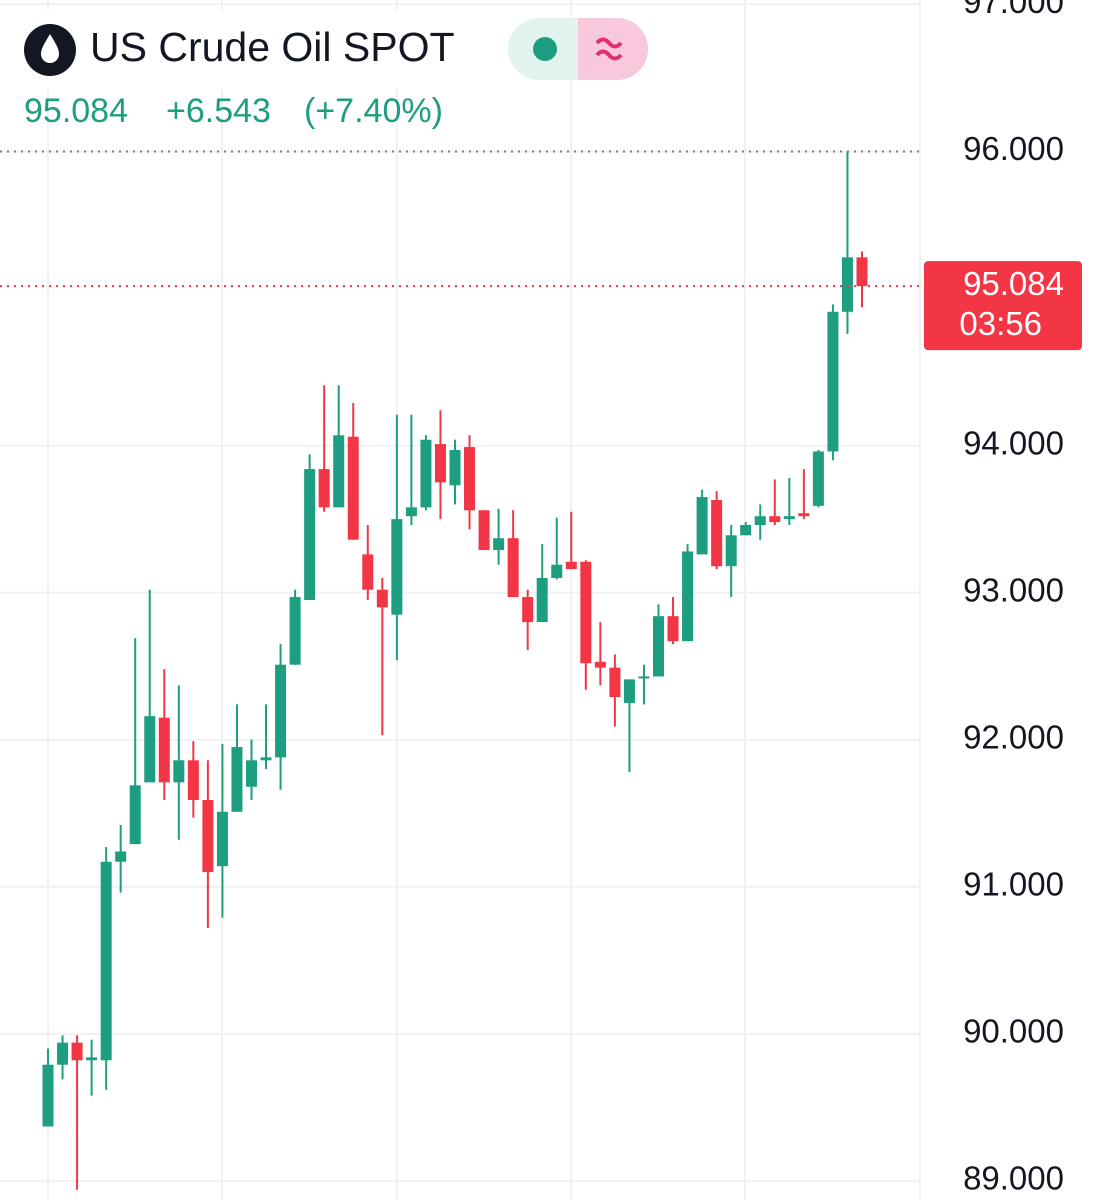 This screenshot has width=1116, height=1200. What do you see at coordinates (545, 49) in the screenshot?
I see `market-open-dot` at bounding box center [545, 49].